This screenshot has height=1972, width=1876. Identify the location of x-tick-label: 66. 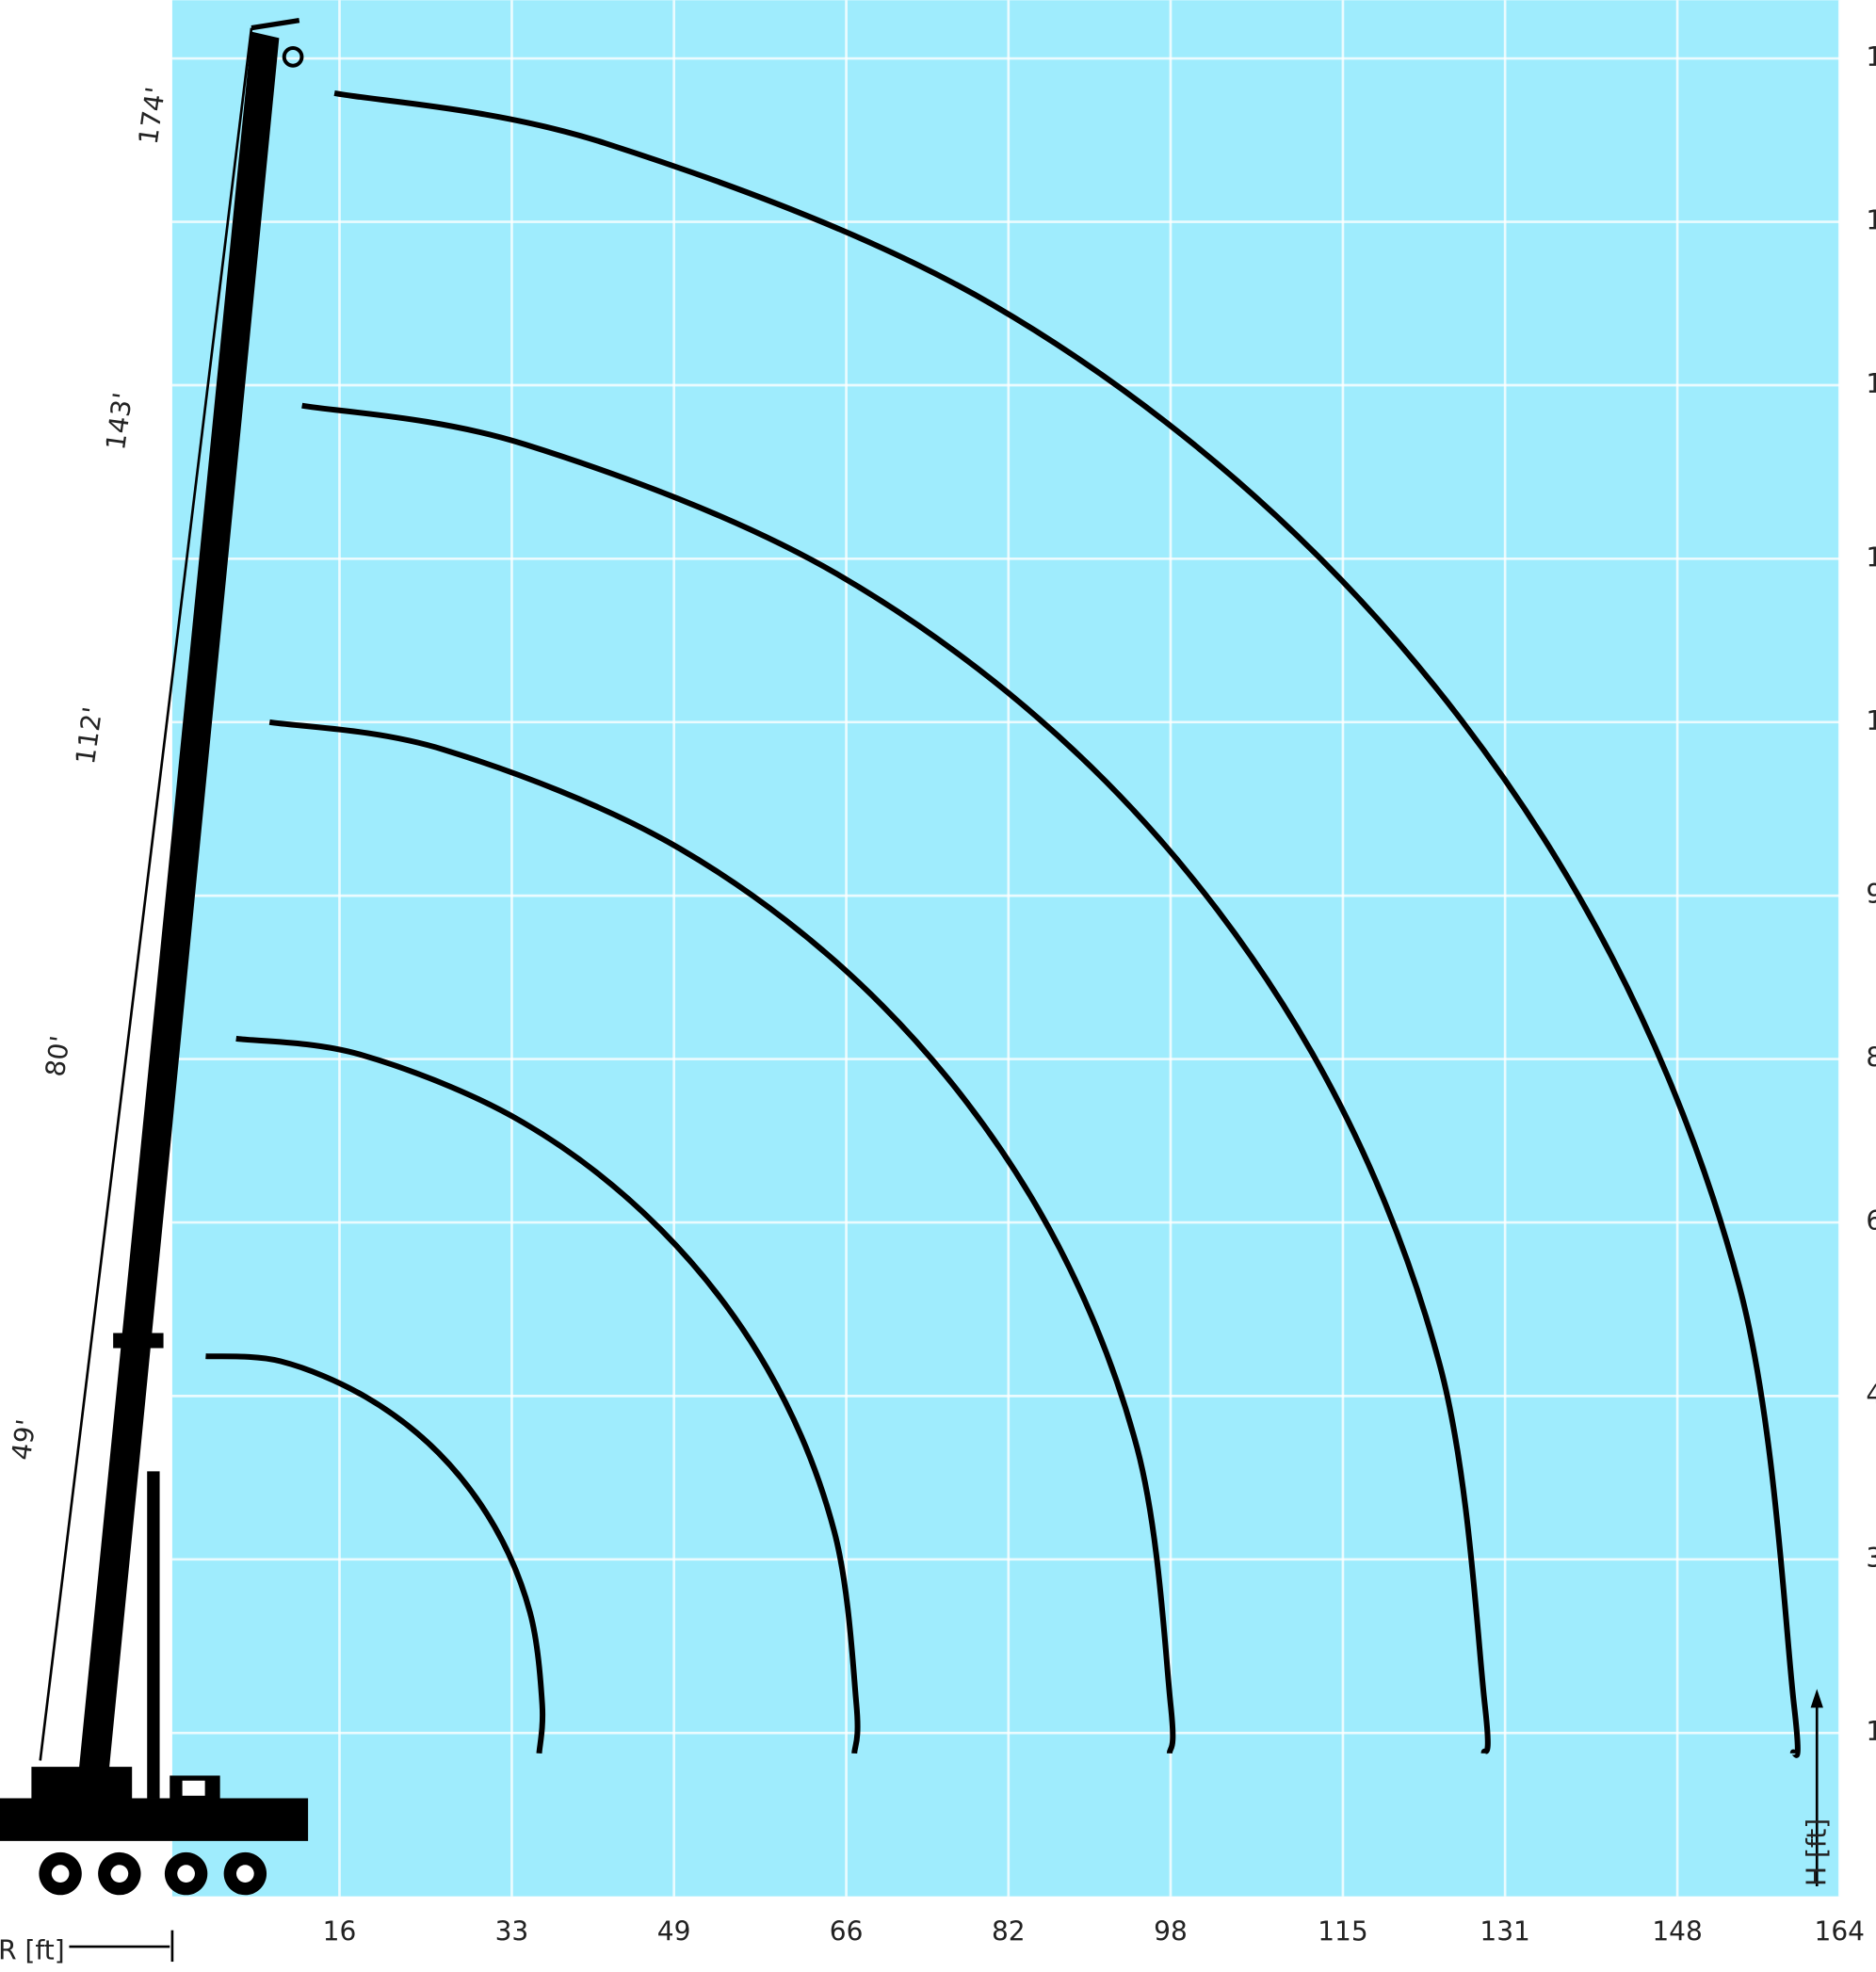
(847, 1931).